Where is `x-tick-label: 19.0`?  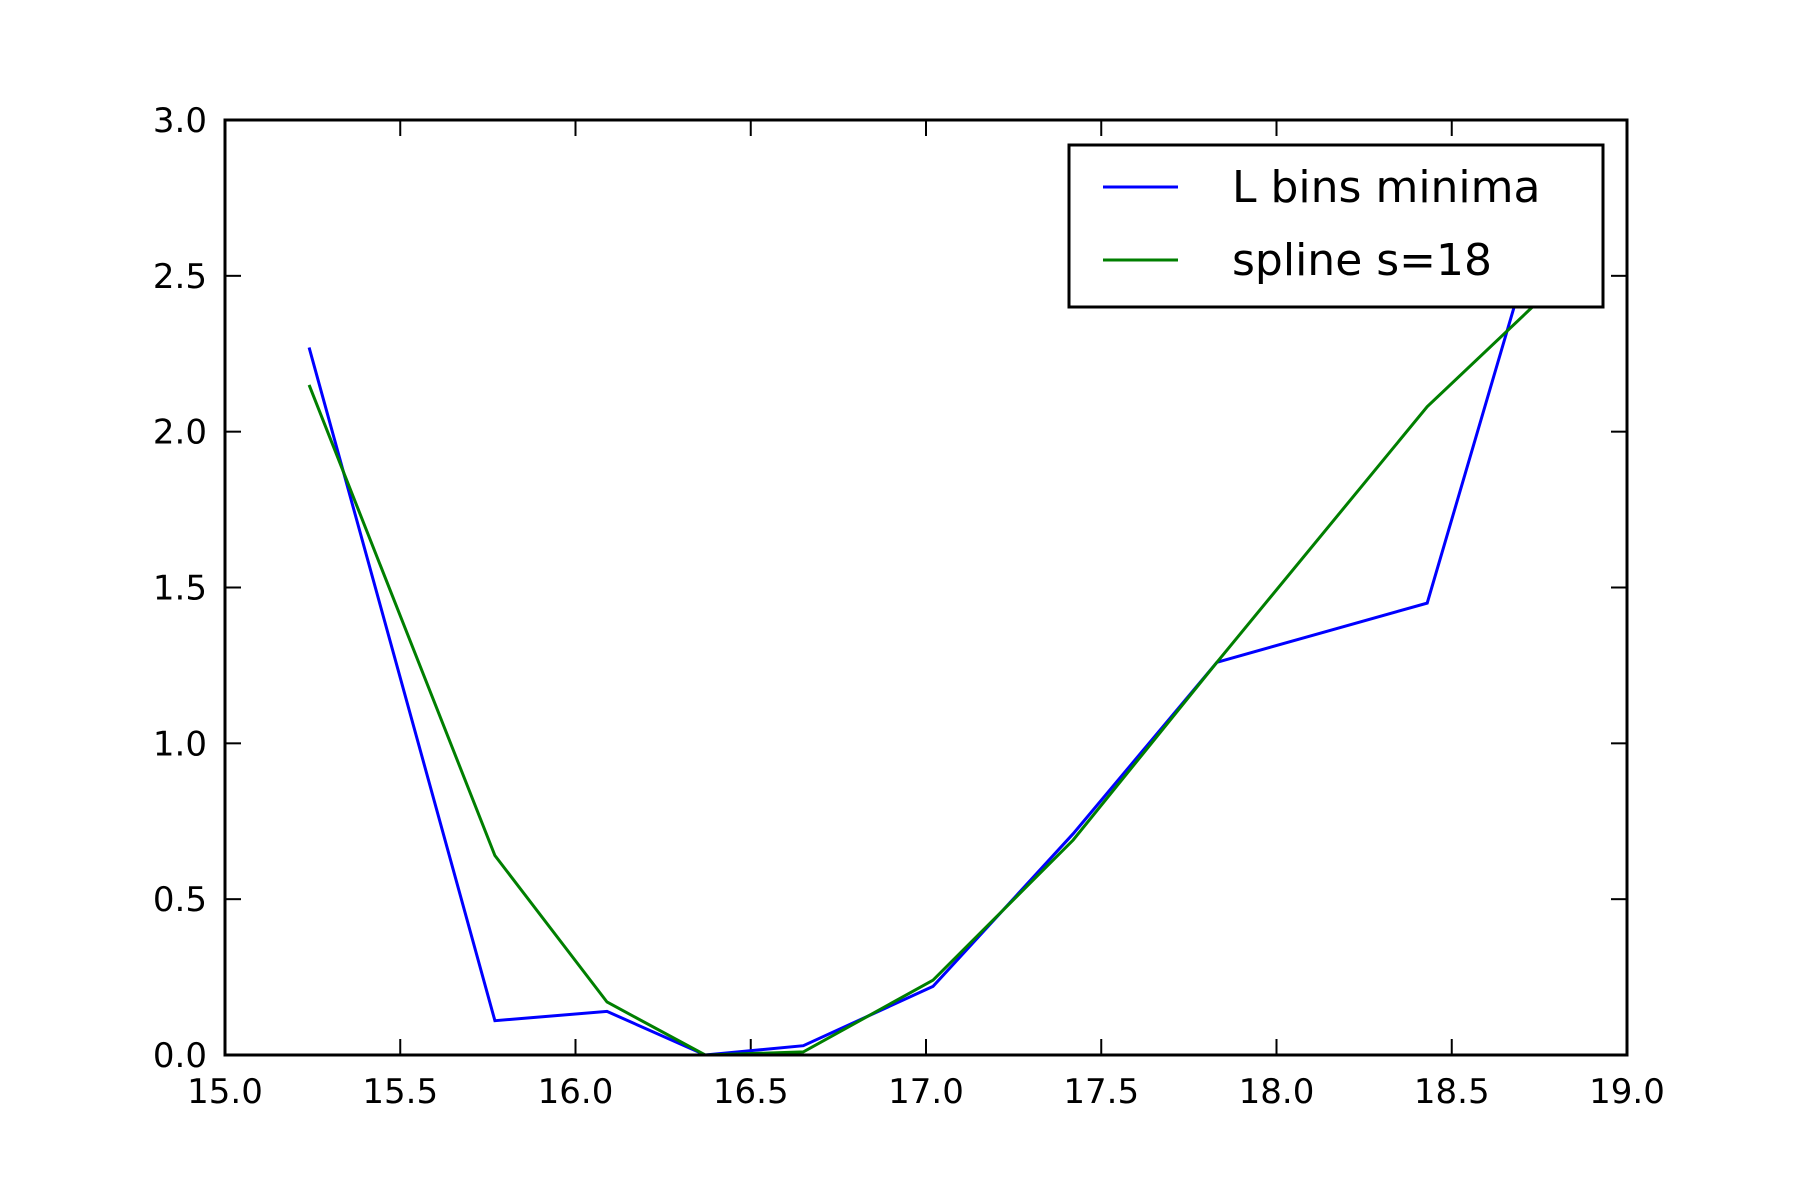 x-tick-label: 19.0 is located at coordinates (1627, 1092).